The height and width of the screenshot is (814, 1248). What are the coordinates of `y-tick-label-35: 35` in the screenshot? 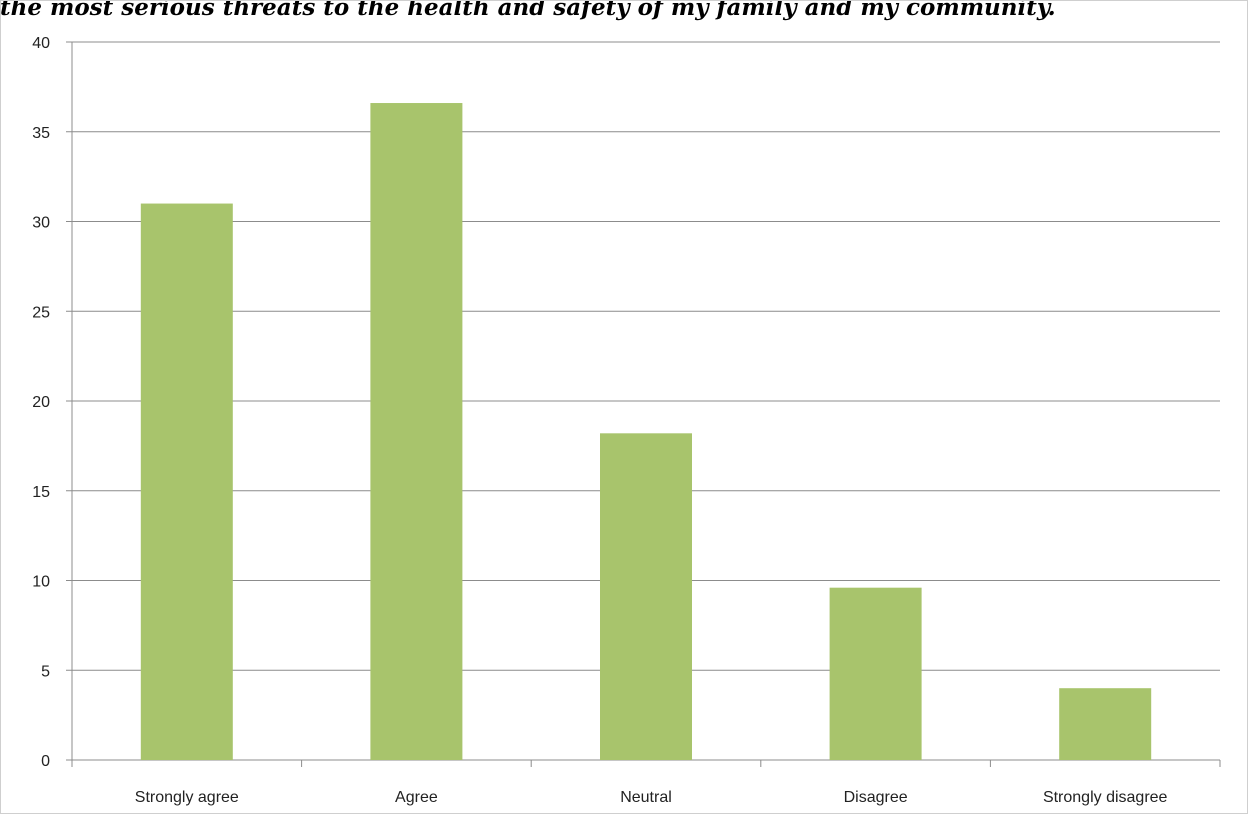 It's located at (41, 133).